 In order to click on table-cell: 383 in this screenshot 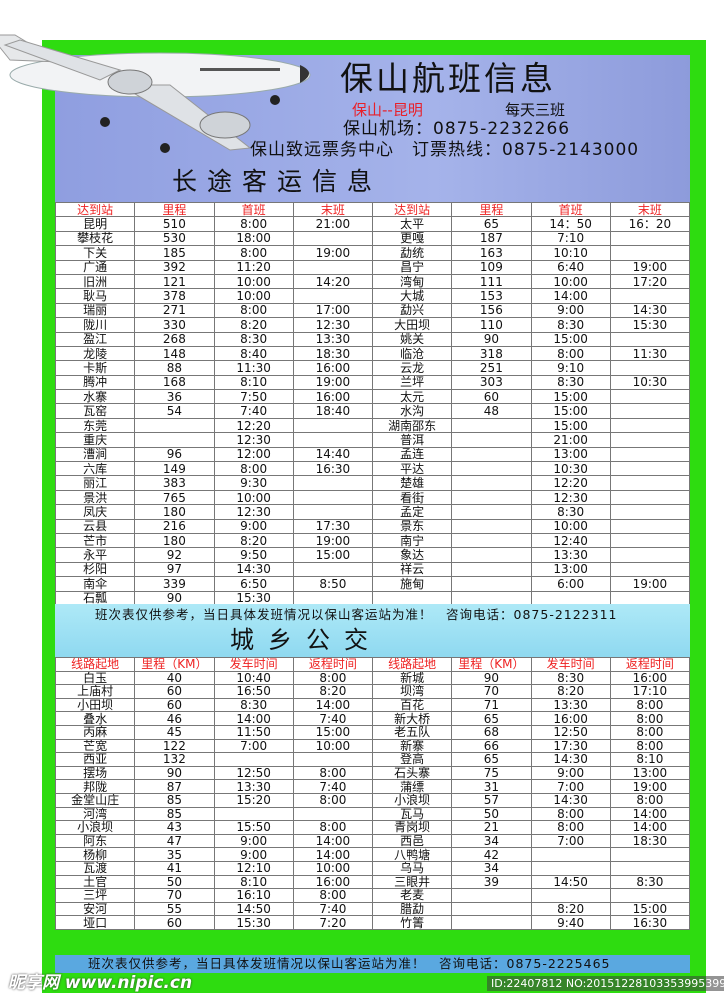, I will do `click(174, 483)`.